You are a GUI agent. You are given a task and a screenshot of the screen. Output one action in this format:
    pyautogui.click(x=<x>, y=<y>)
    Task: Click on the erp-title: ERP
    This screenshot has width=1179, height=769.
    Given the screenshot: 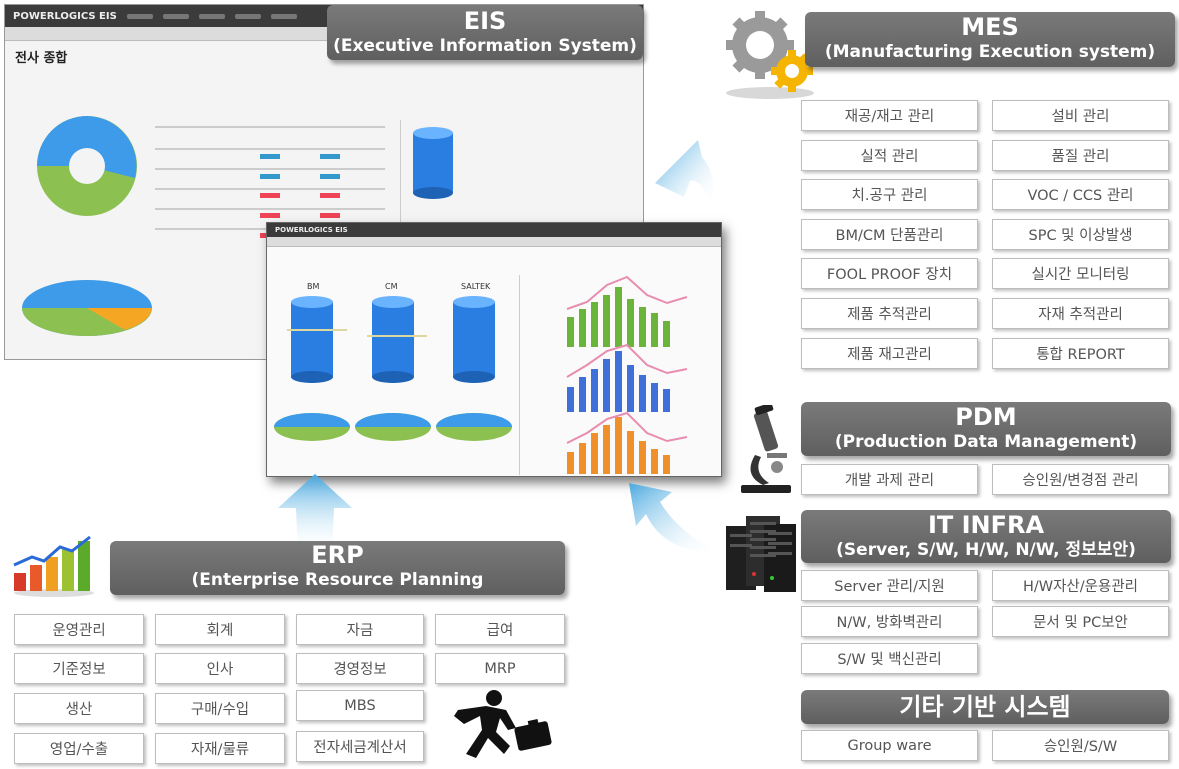 What is the action you would take?
    pyautogui.click(x=337, y=555)
    